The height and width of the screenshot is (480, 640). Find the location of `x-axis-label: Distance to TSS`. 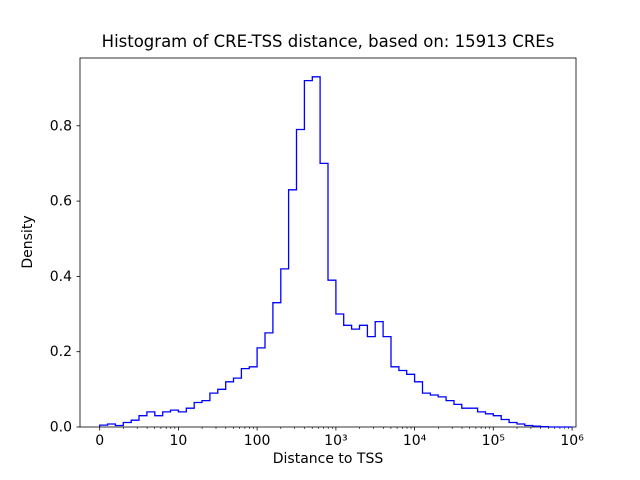

x-axis-label: Distance to TSS is located at coordinates (328, 459).